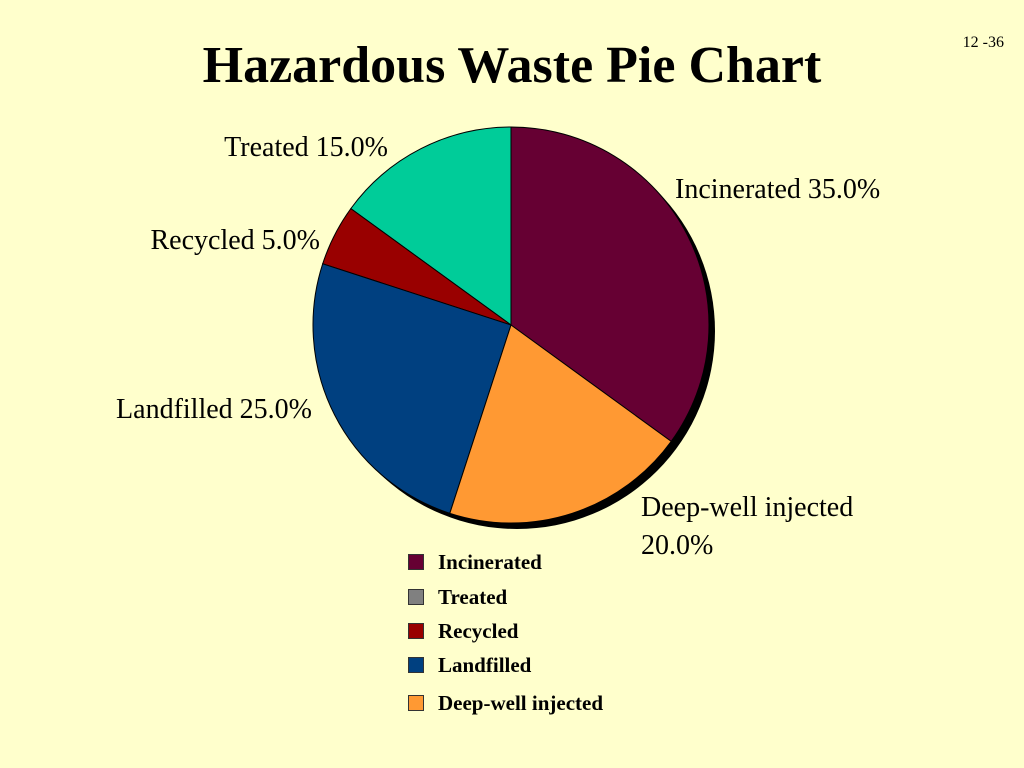 The image size is (1024, 768). What do you see at coordinates (747, 526) in the screenshot?
I see `data-label: Deep-well injected 20.0%` at bounding box center [747, 526].